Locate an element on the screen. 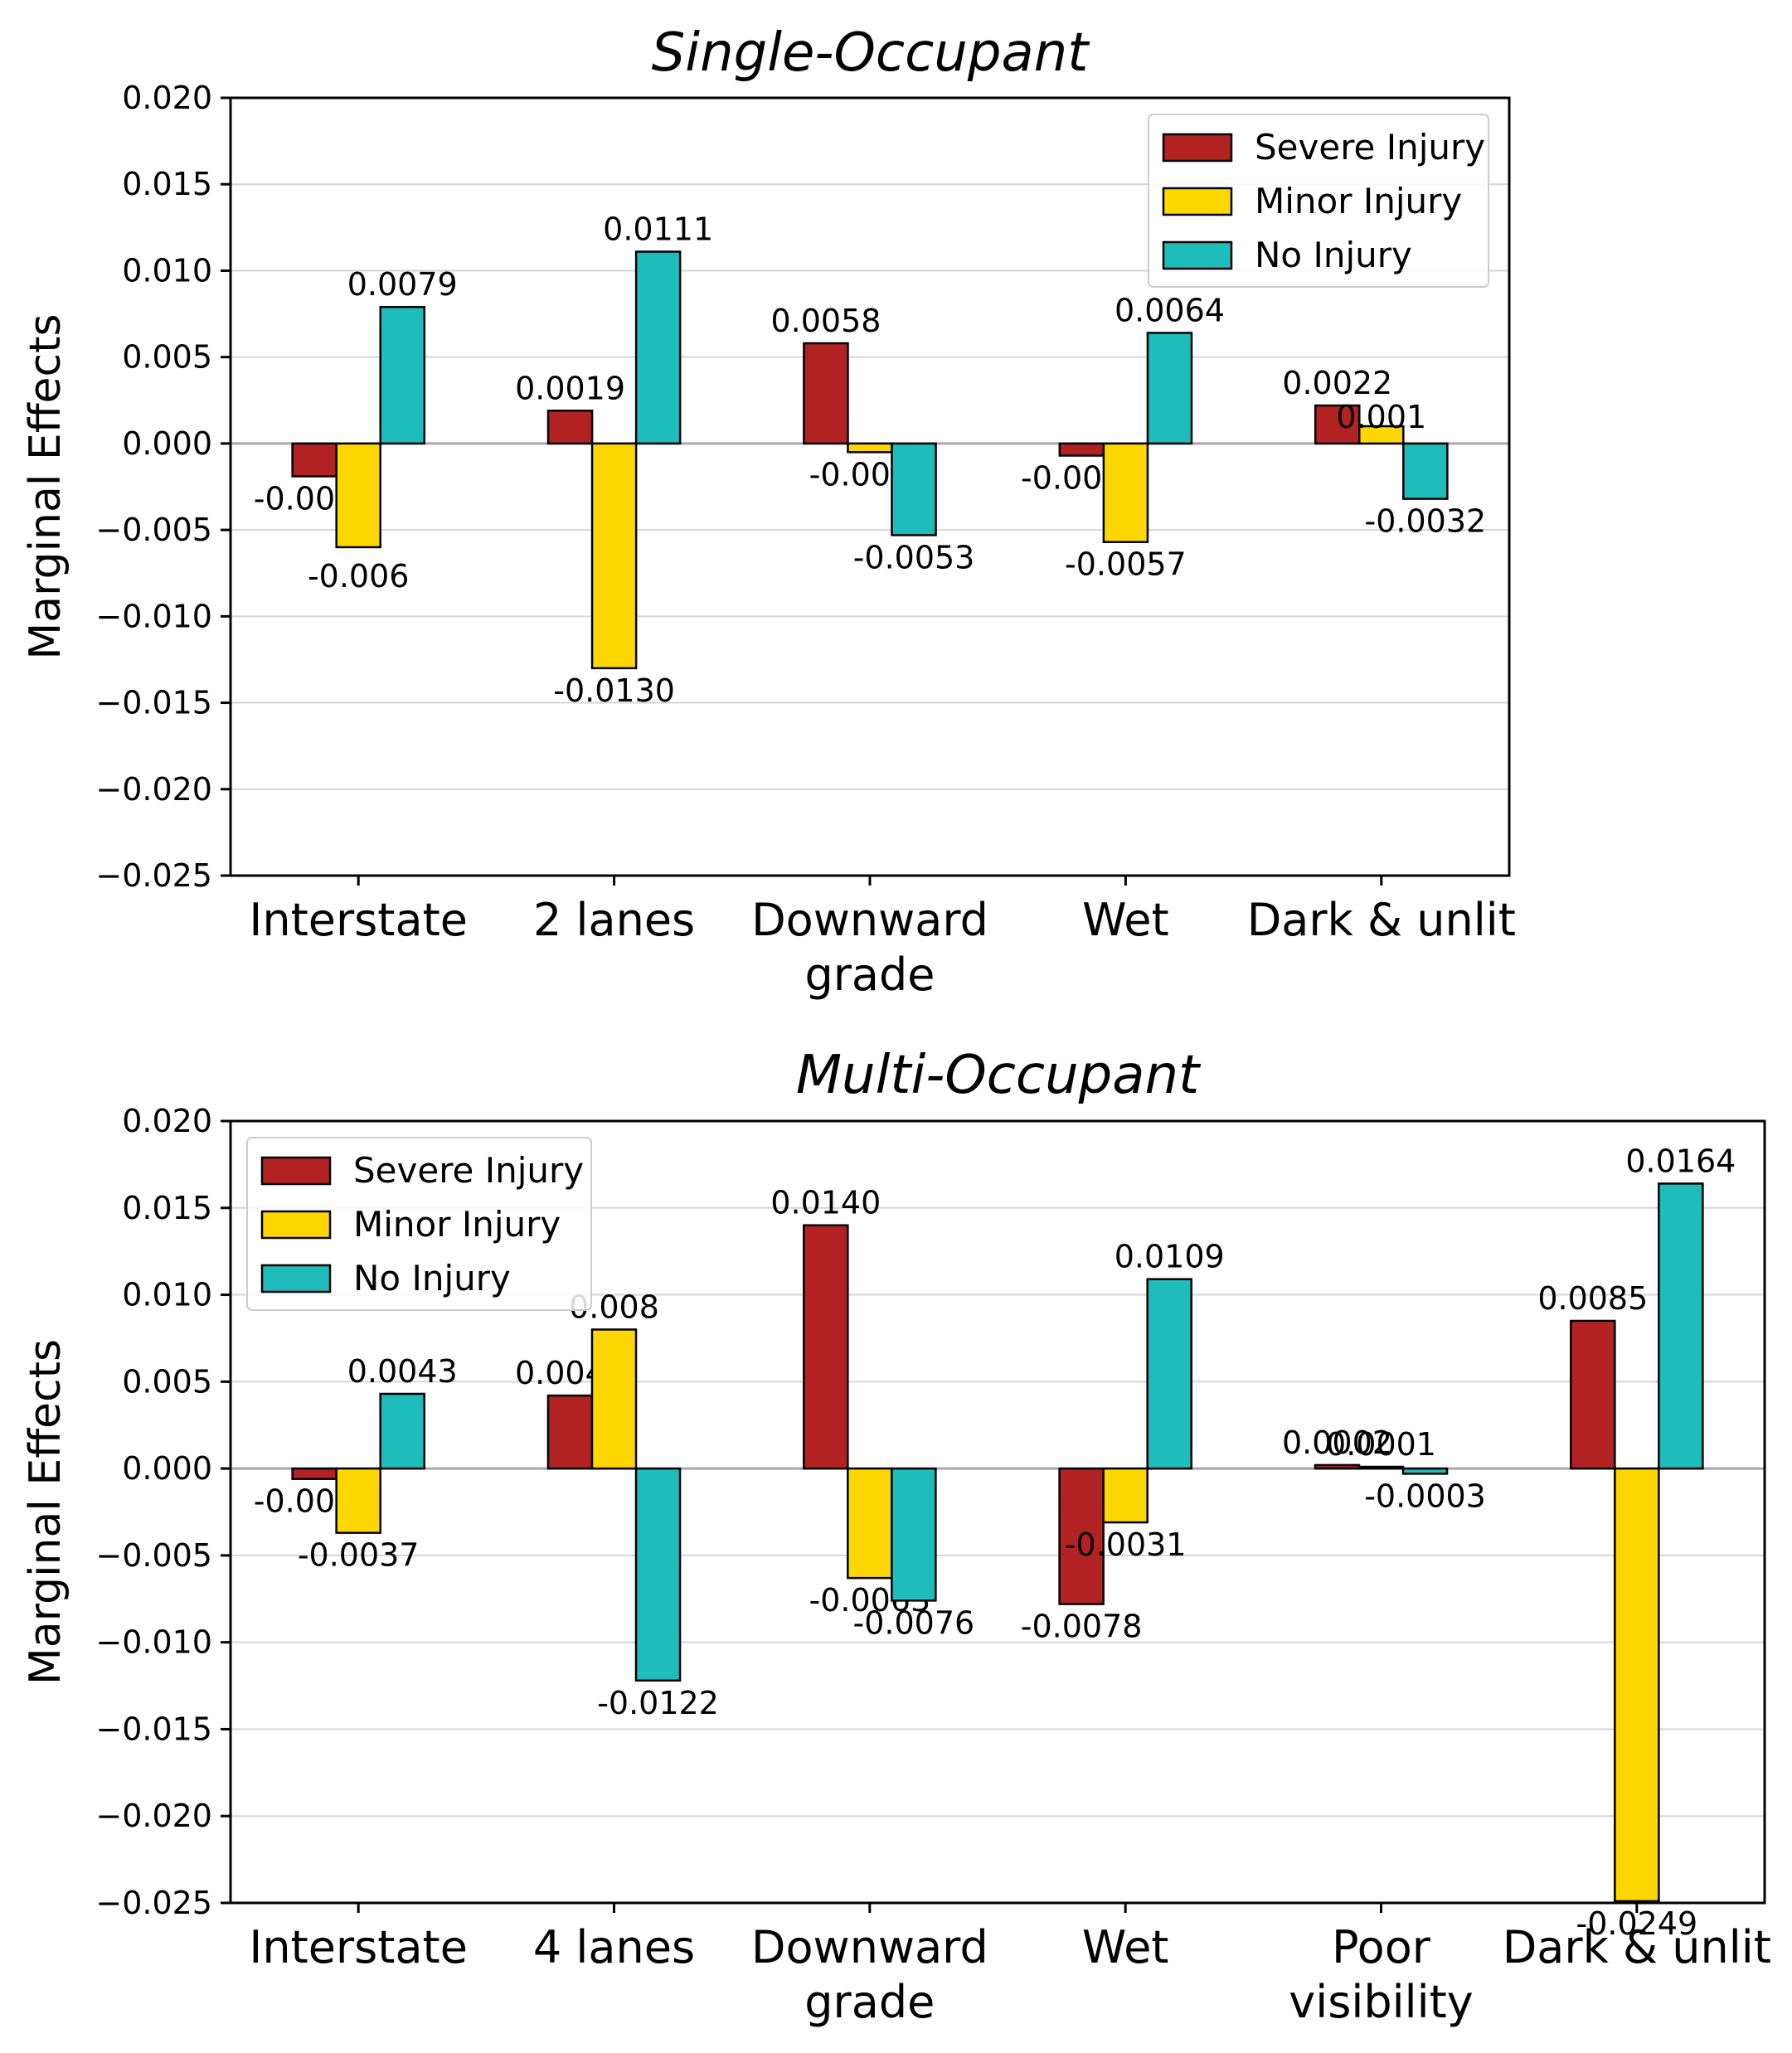  y-axis-label: Marginal Effects is located at coordinates (45, 486).